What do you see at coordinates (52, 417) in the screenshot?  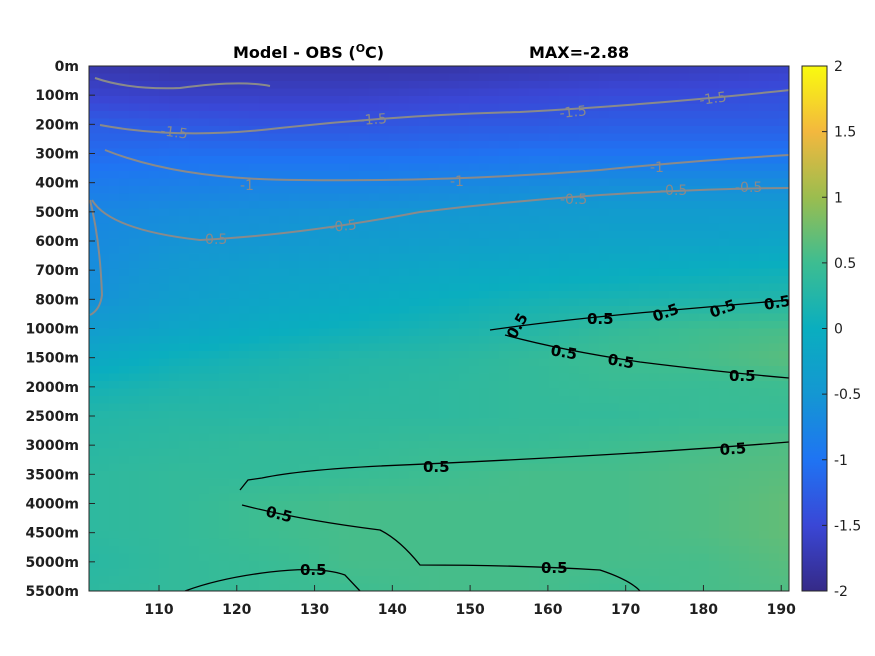 I see `y-tick-label: 2500m` at bounding box center [52, 417].